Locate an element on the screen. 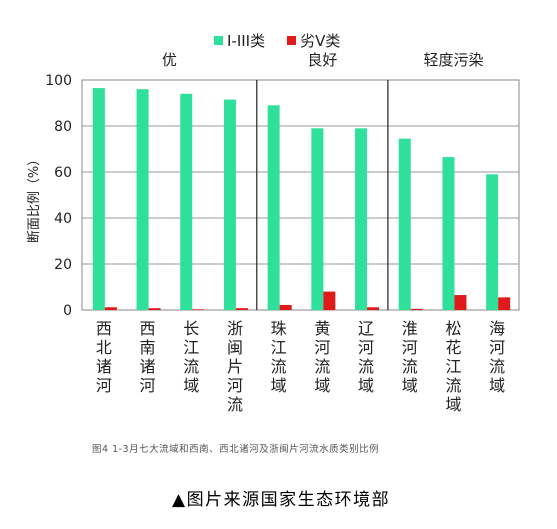 This screenshot has height=529, width=557. source-note: ▲图片来源国家生态环境部 is located at coordinates (281, 500).